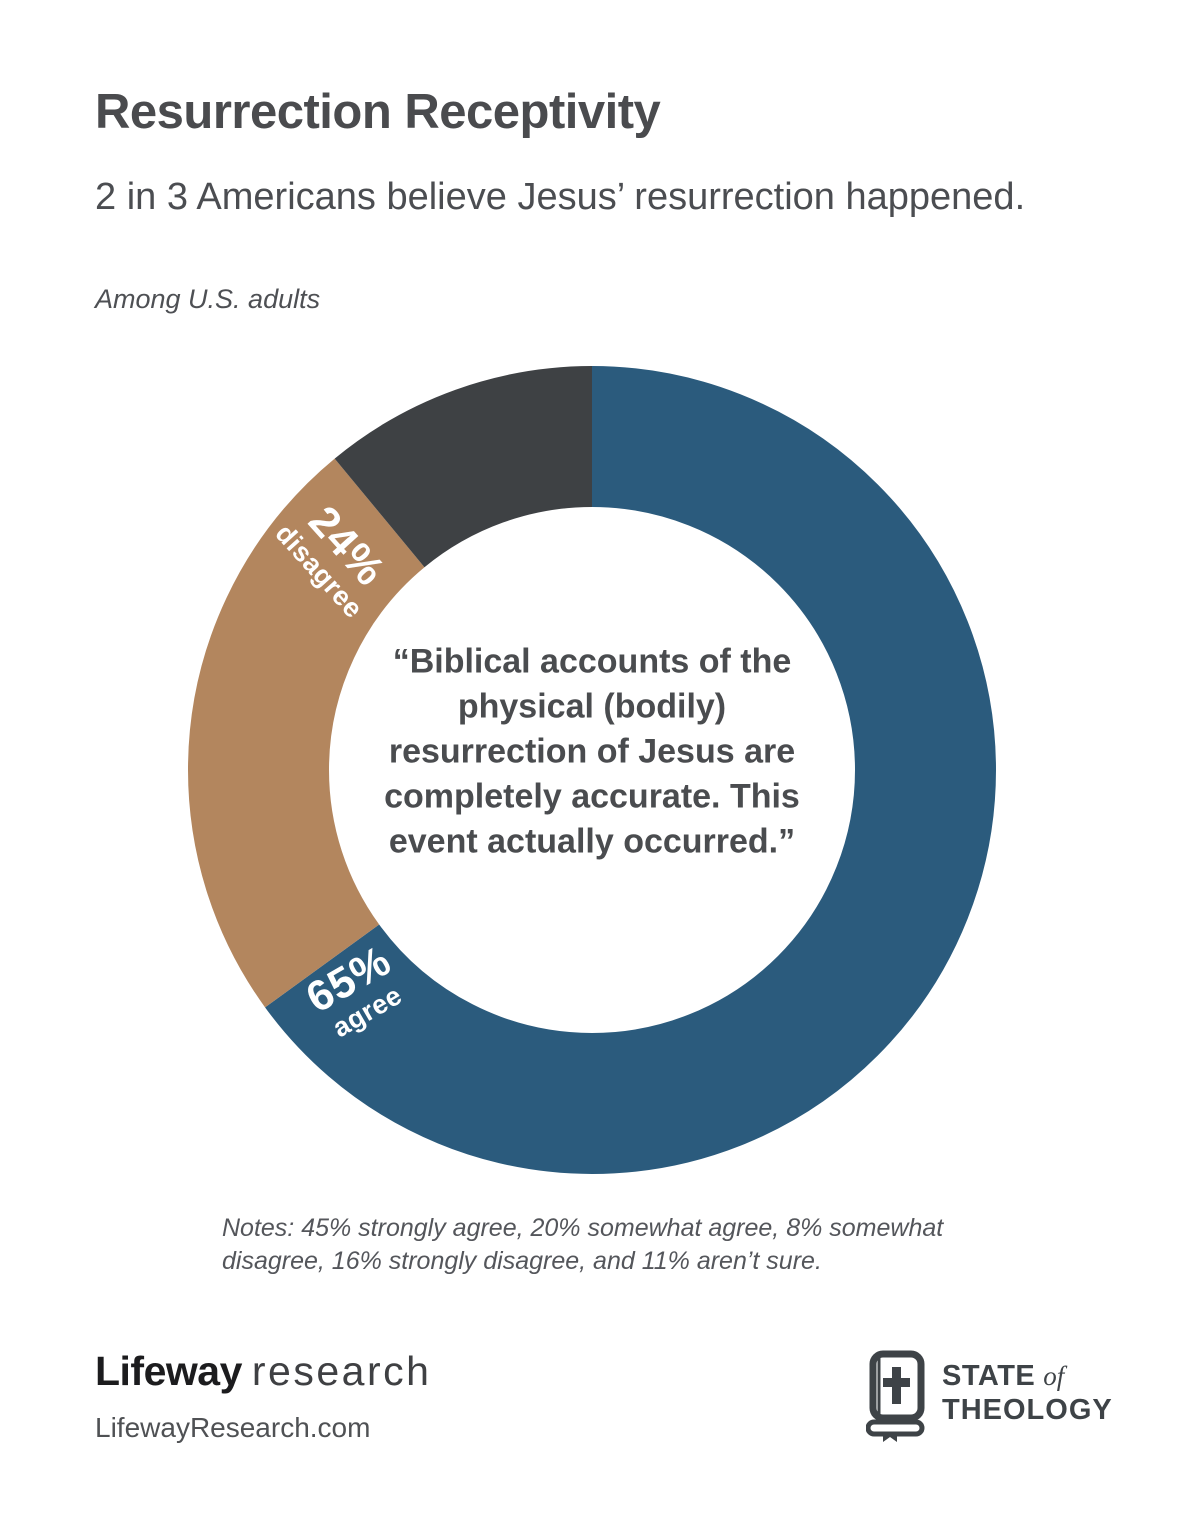 This screenshot has height=1536, width=1187. I want to click on lifeway-brand-text: Lifeway, so click(168, 1371).